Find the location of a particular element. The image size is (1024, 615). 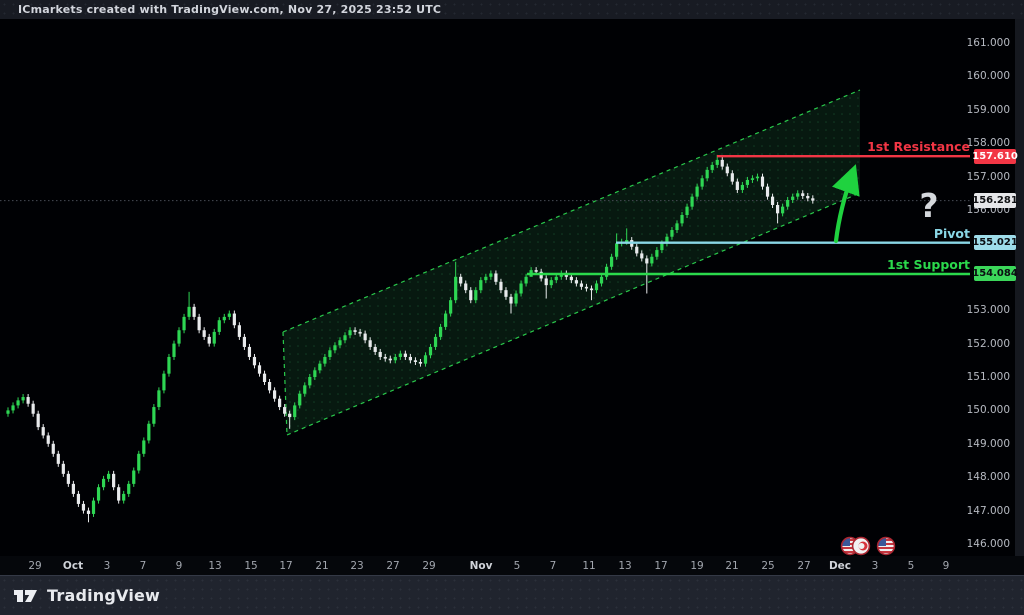

time-axis-label: Dec is located at coordinates (840, 566).